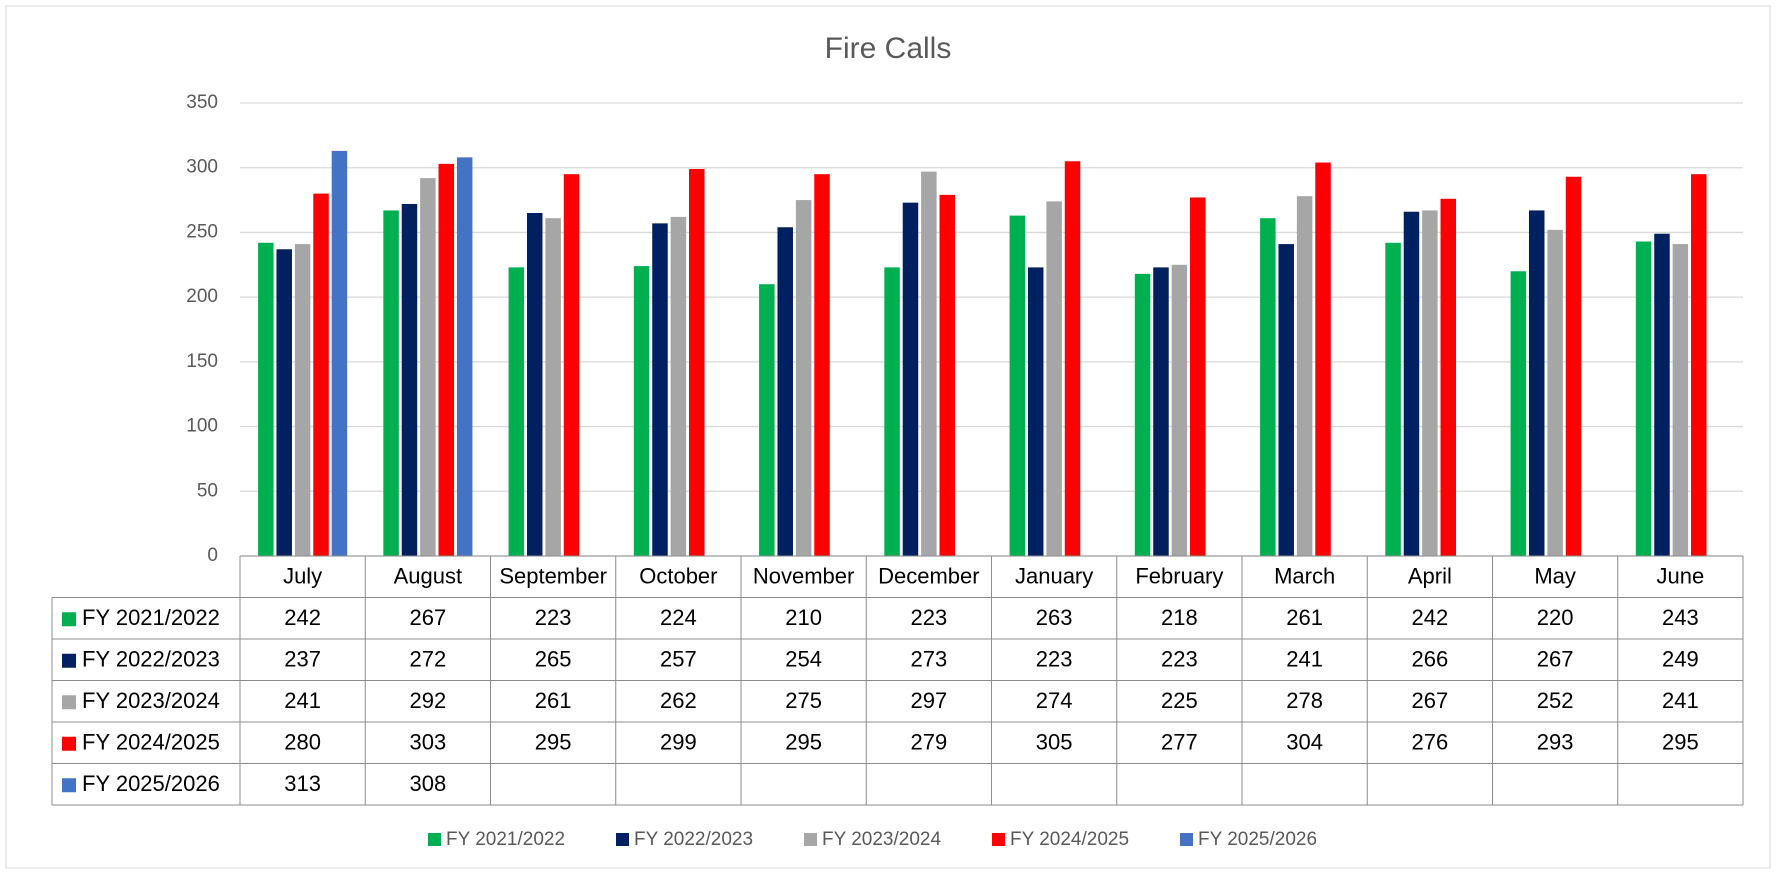 Image resolution: width=1777 pixels, height=875 pixels. I want to click on x-tick-label: April, so click(1430, 576).